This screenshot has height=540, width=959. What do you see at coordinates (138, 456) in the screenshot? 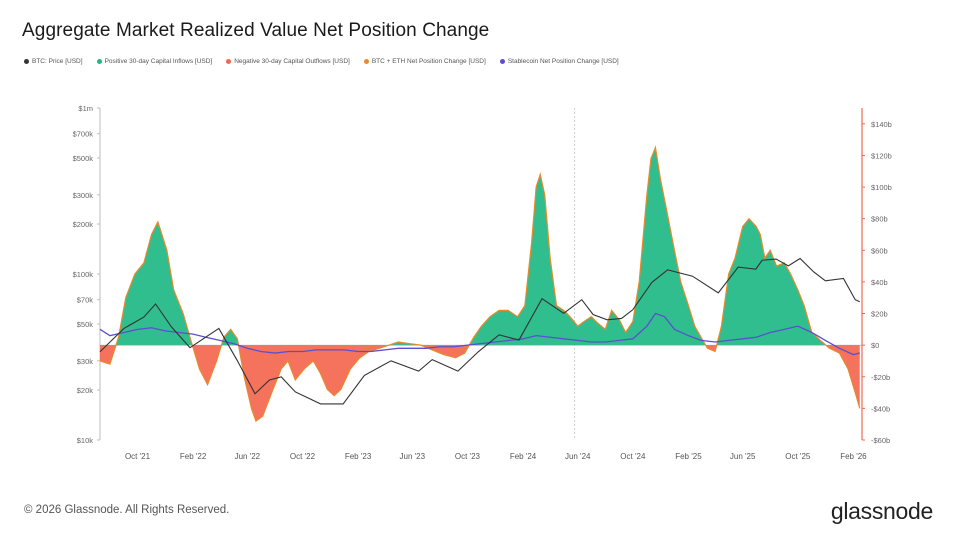
I see `x-axis-tick-label: Oct '21` at bounding box center [138, 456].